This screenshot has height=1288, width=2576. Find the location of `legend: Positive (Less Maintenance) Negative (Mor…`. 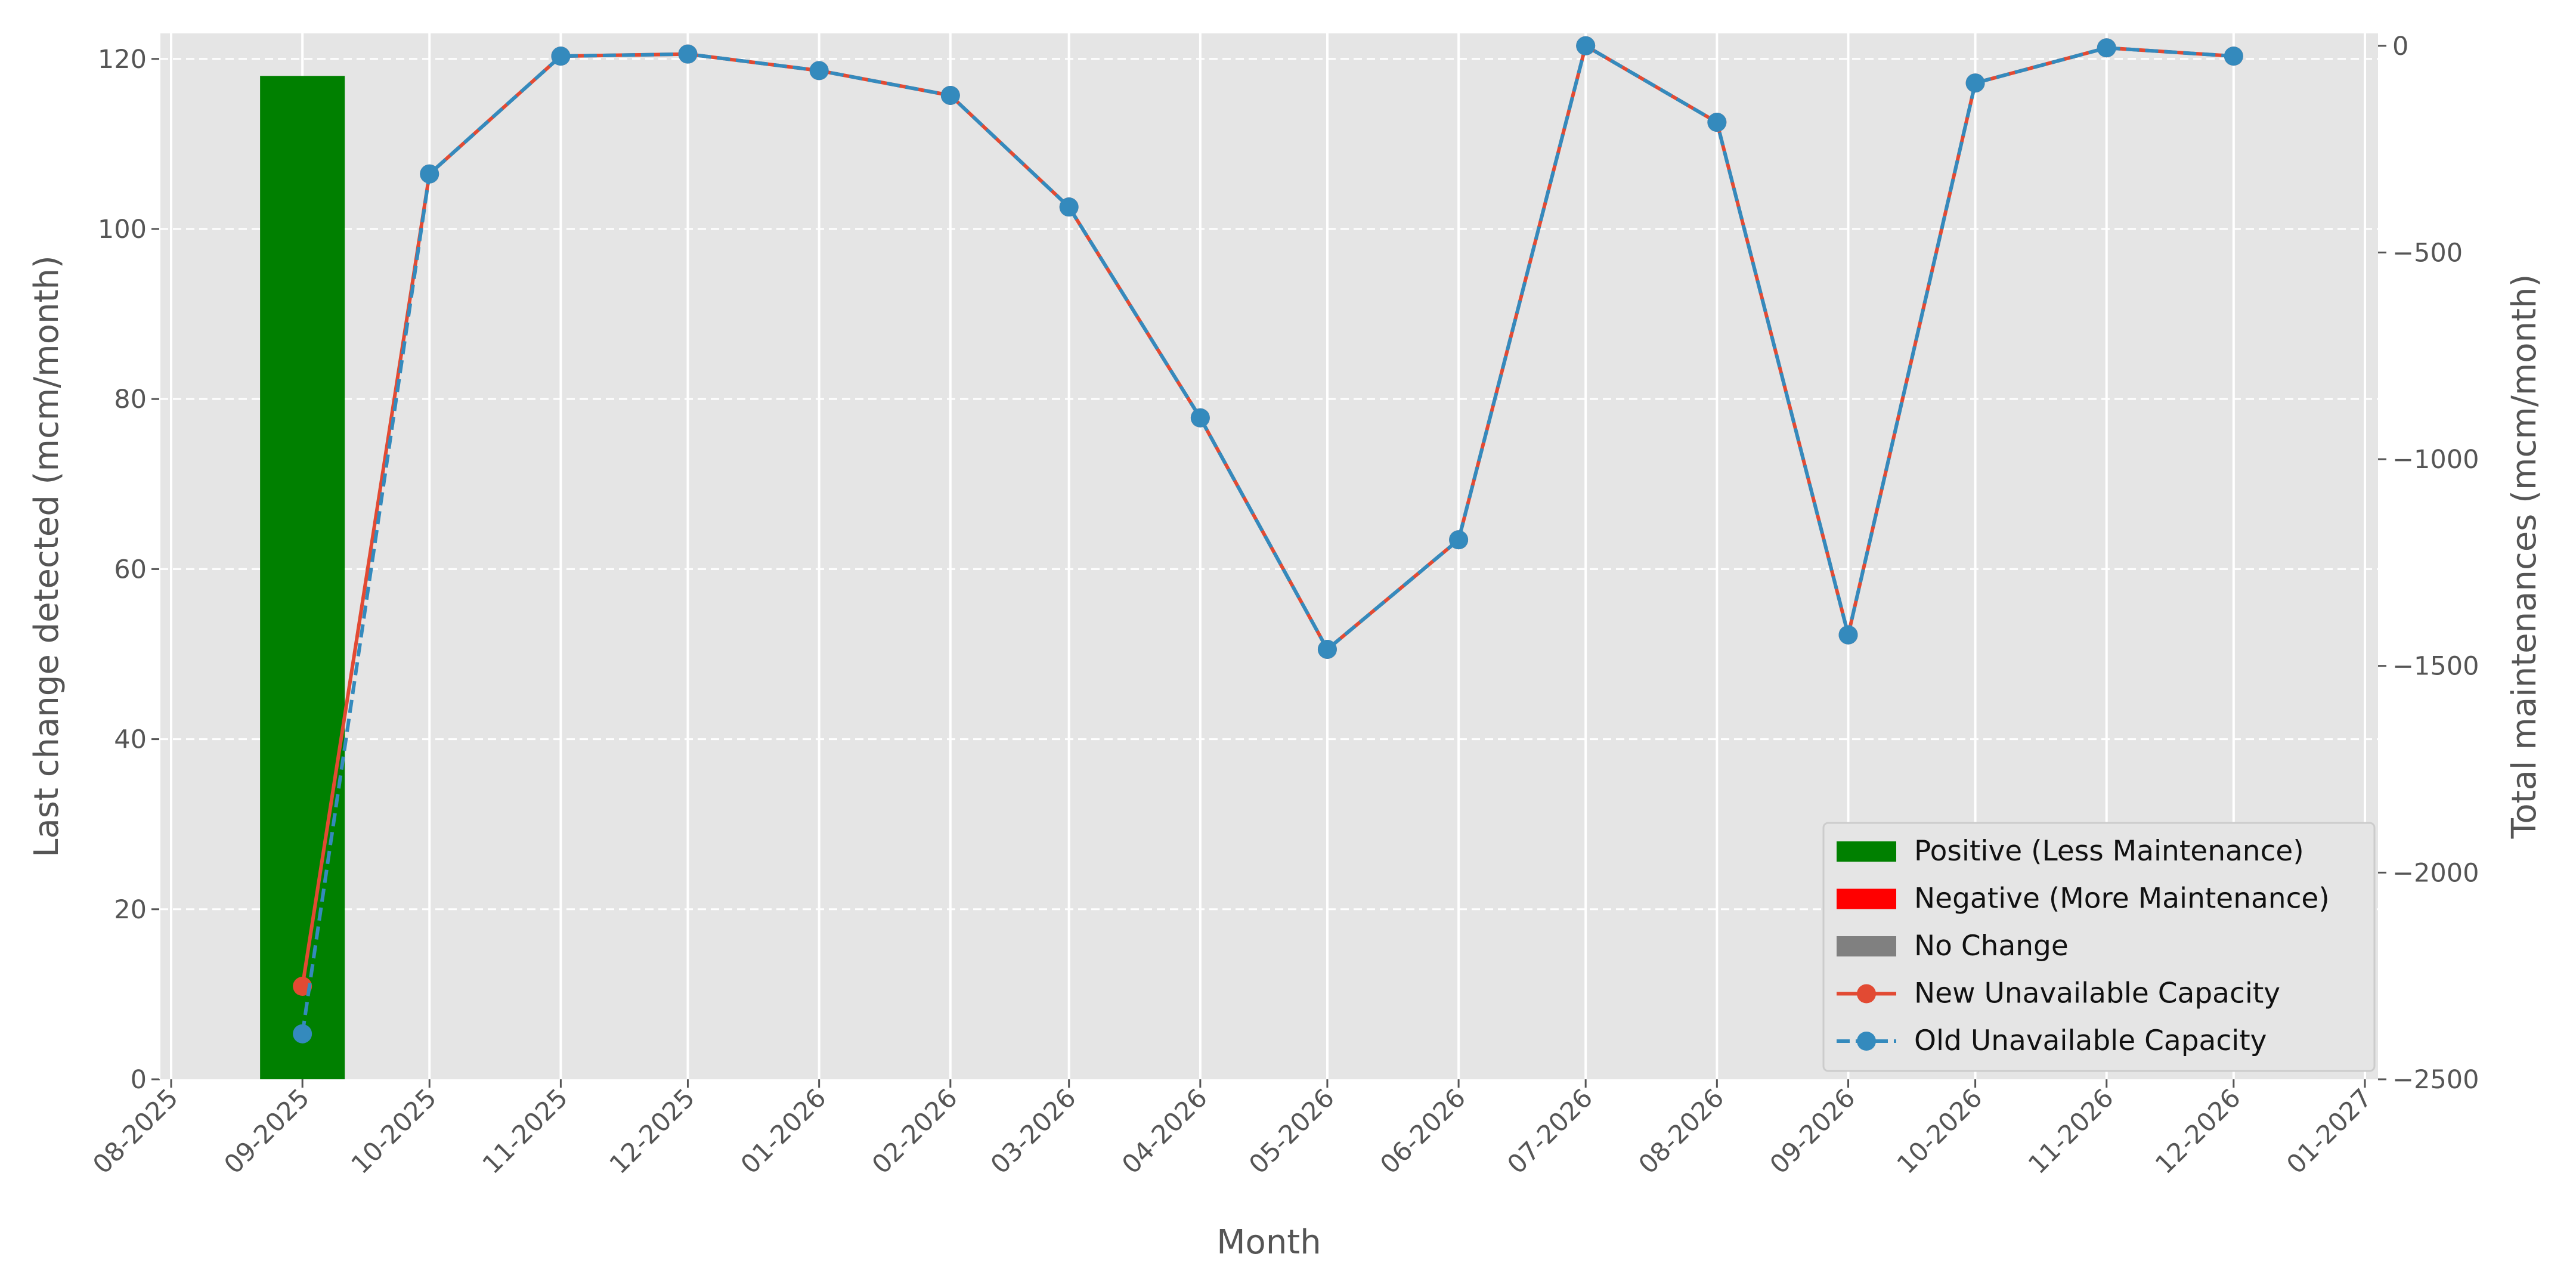

legend: Positive (Less Maintenance) Negative (Mor… is located at coordinates (2099, 947).